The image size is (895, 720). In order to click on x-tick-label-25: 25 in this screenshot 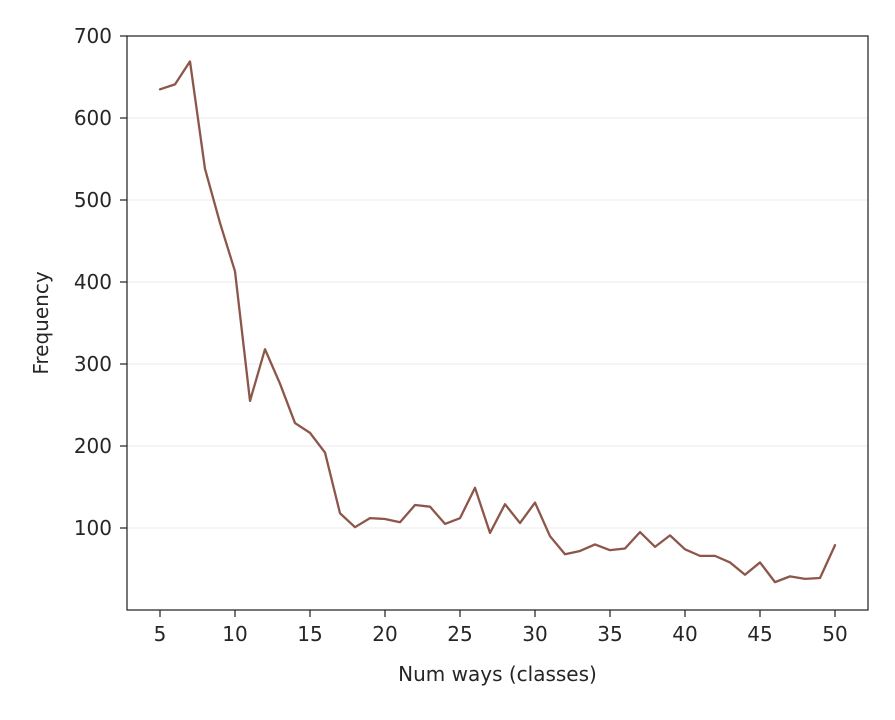, I will do `click(459, 634)`.